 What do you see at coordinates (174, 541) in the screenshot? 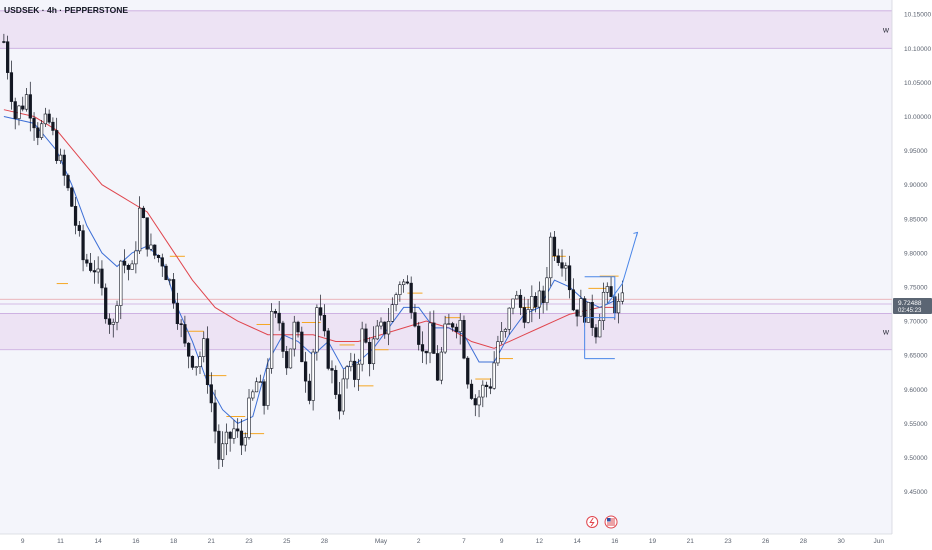
I see `time-tick-label: 18` at bounding box center [174, 541].